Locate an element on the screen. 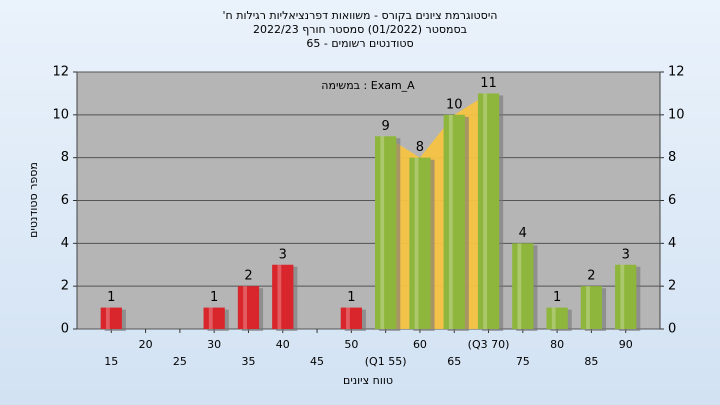  y2-tick-label: 6 is located at coordinates (672, 200).